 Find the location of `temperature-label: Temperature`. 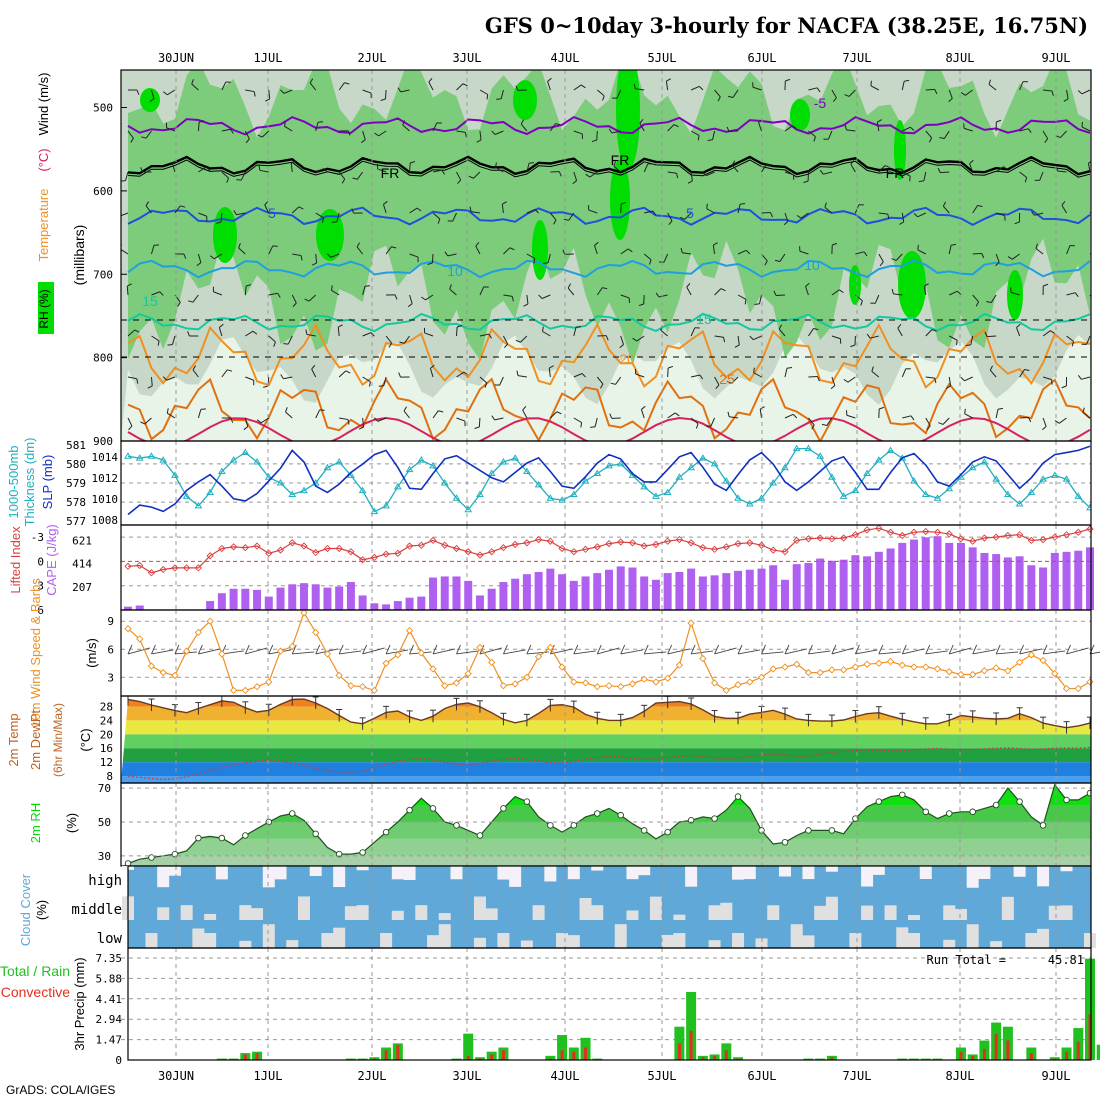

temperature-label: Temperature is located at coordinates (43, 225).